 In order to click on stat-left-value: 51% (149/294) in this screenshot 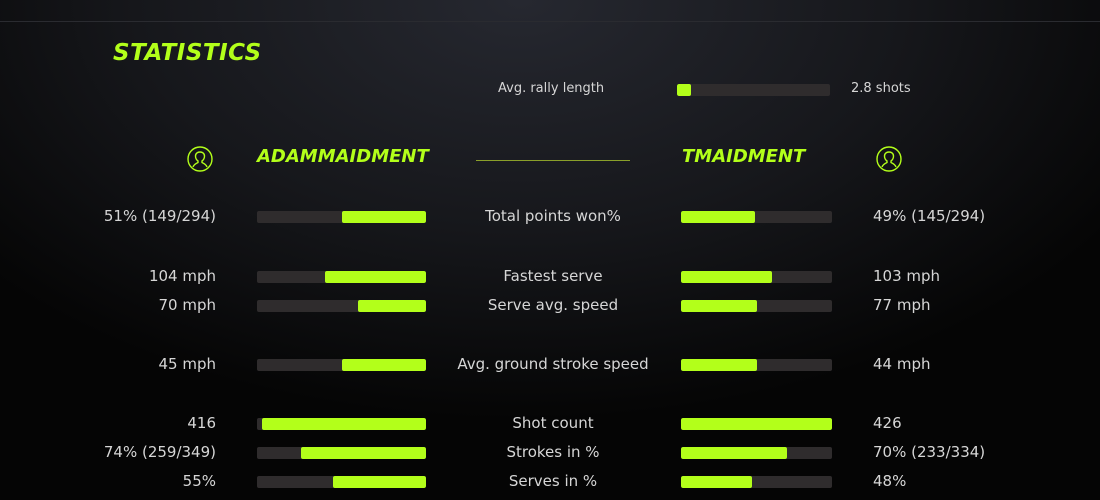, I will do `click(159, 216)`.